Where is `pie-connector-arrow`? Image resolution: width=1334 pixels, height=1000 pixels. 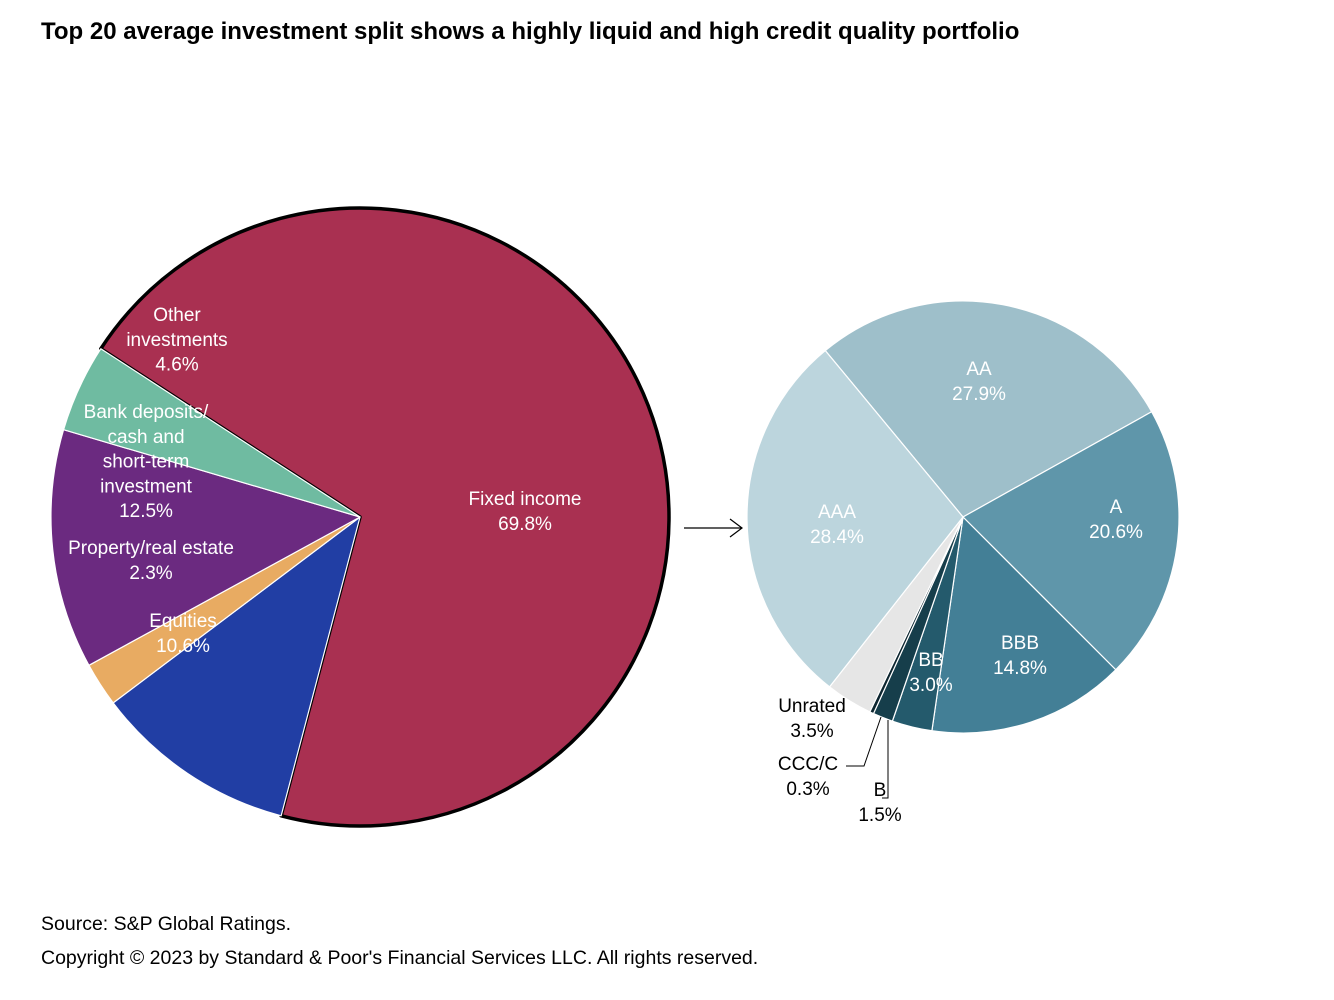
pie-connector-arrow is located at coordinates (713, 528).